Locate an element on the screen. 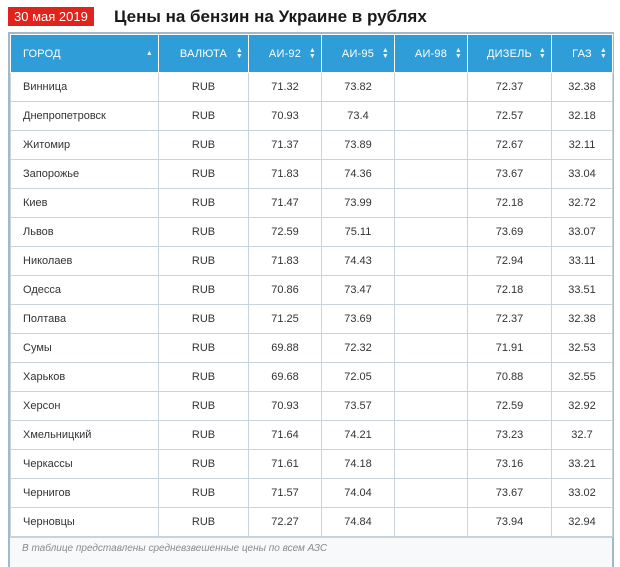 The width and height of the screenshot is (620, 567). cell-gas: 32.38 is located at coordinates (582, 87).